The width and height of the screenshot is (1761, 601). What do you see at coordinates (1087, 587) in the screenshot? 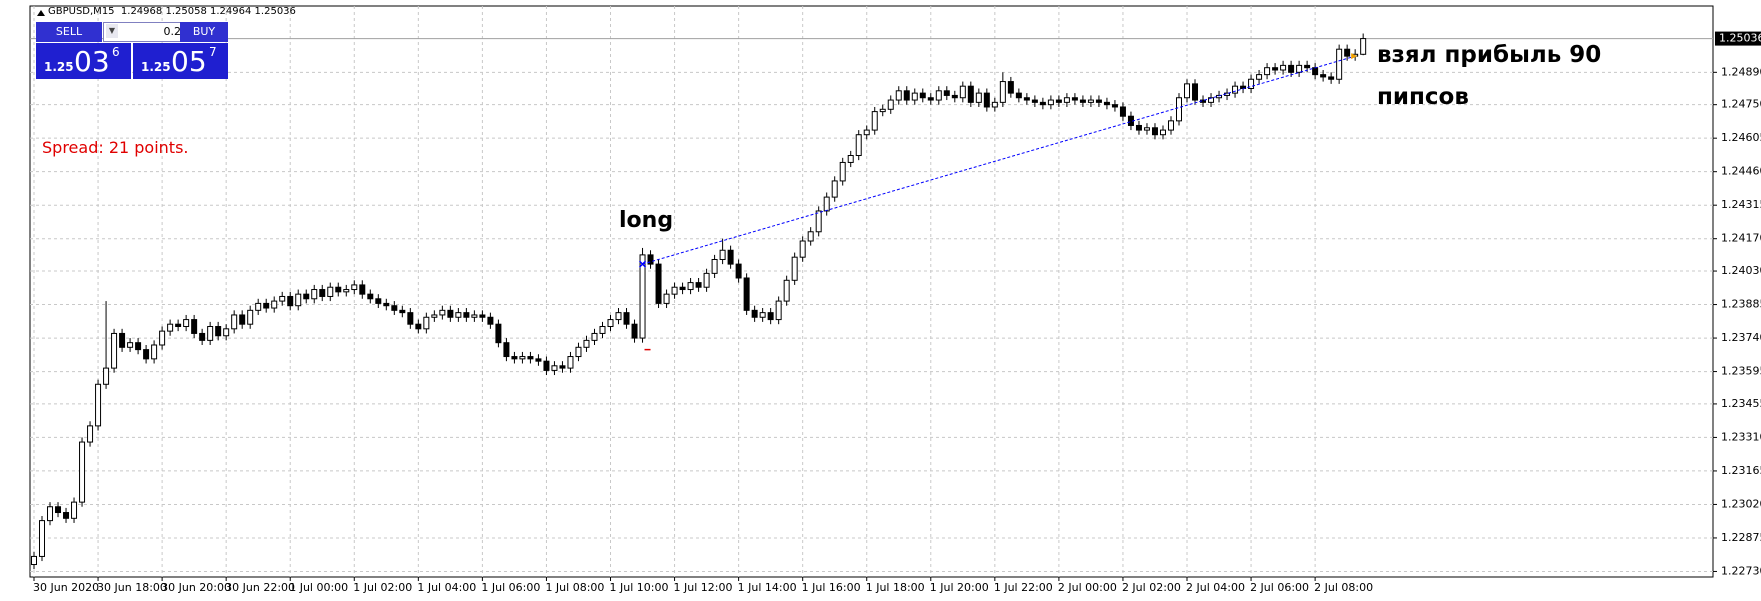
I see `x-tick-label: 2 Jul 00:00` at bounding box center [1087, 587].